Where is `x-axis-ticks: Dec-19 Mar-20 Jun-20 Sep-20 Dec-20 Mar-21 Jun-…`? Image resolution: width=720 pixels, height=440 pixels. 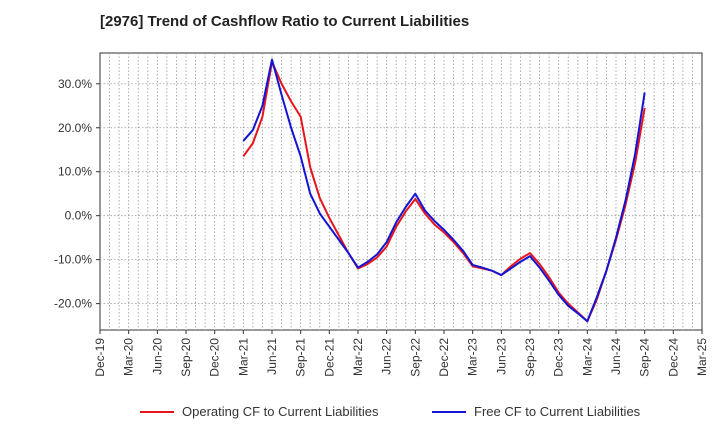 x-axis-ticks: Dec-19 Mar-20 Jun-20 Sep-20 Dec-20 Mar-21 Jun-… is located at coordinates (401, 353).